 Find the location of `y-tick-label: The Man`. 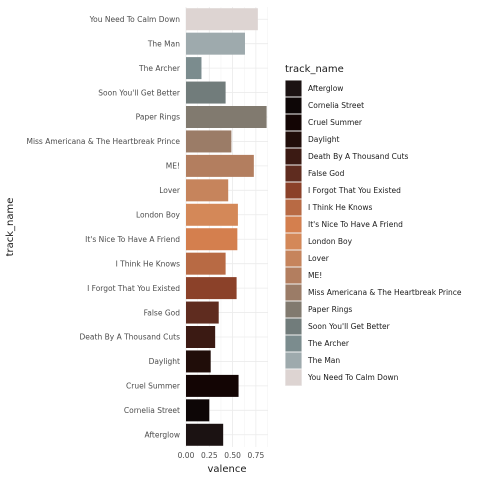

y-tick-label: The Man is located at coordinates (163, 43).